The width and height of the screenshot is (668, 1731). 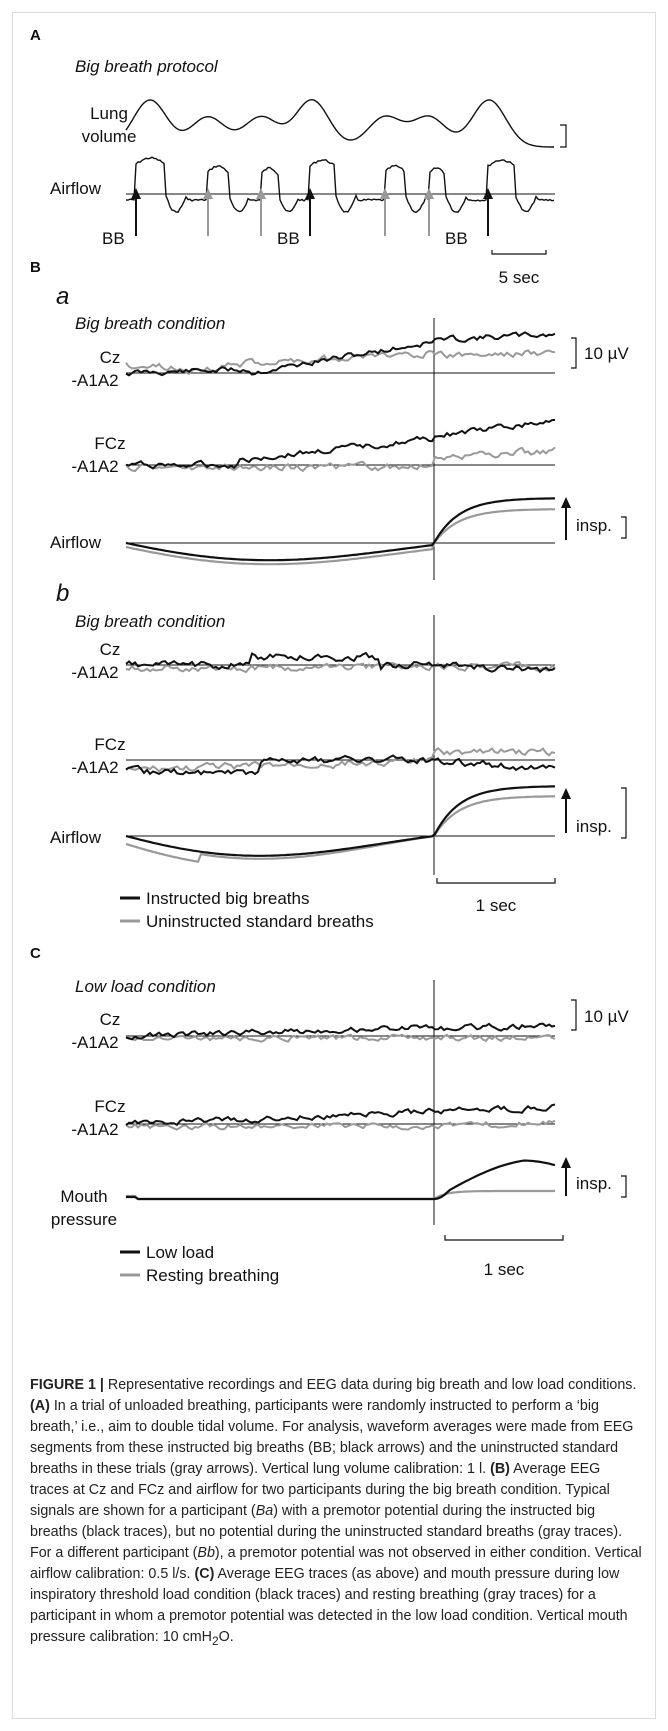 What do you see at coordinates (496, 881) in the screenshot?
I see `time-scale-bar-b` at bounding box center [496, 881].